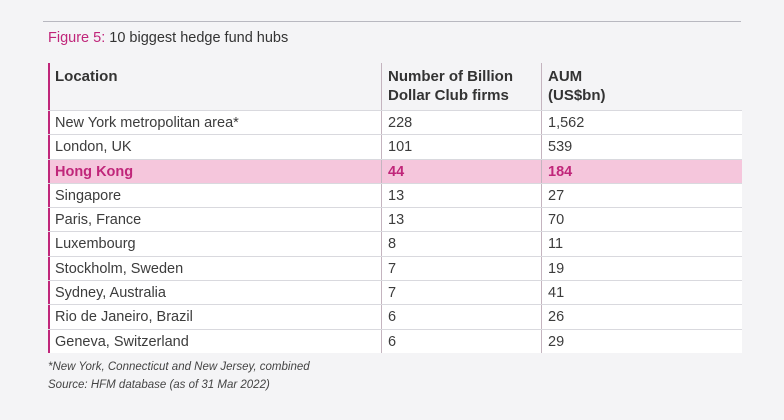  Describe the element at coordinates (461, 244) in the screenshot. I see `cell-firms: 8` at that location.